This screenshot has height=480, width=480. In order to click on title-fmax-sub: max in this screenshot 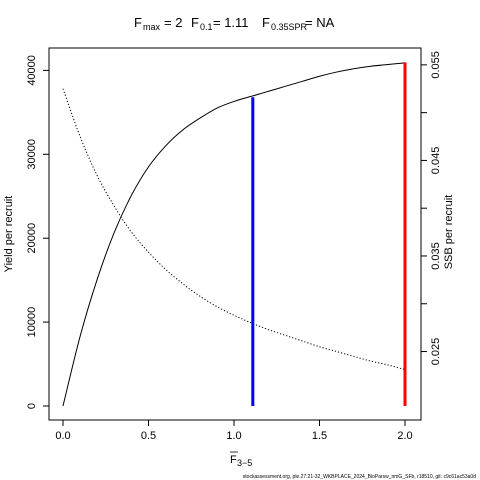, I will do `click(152, 27)`.